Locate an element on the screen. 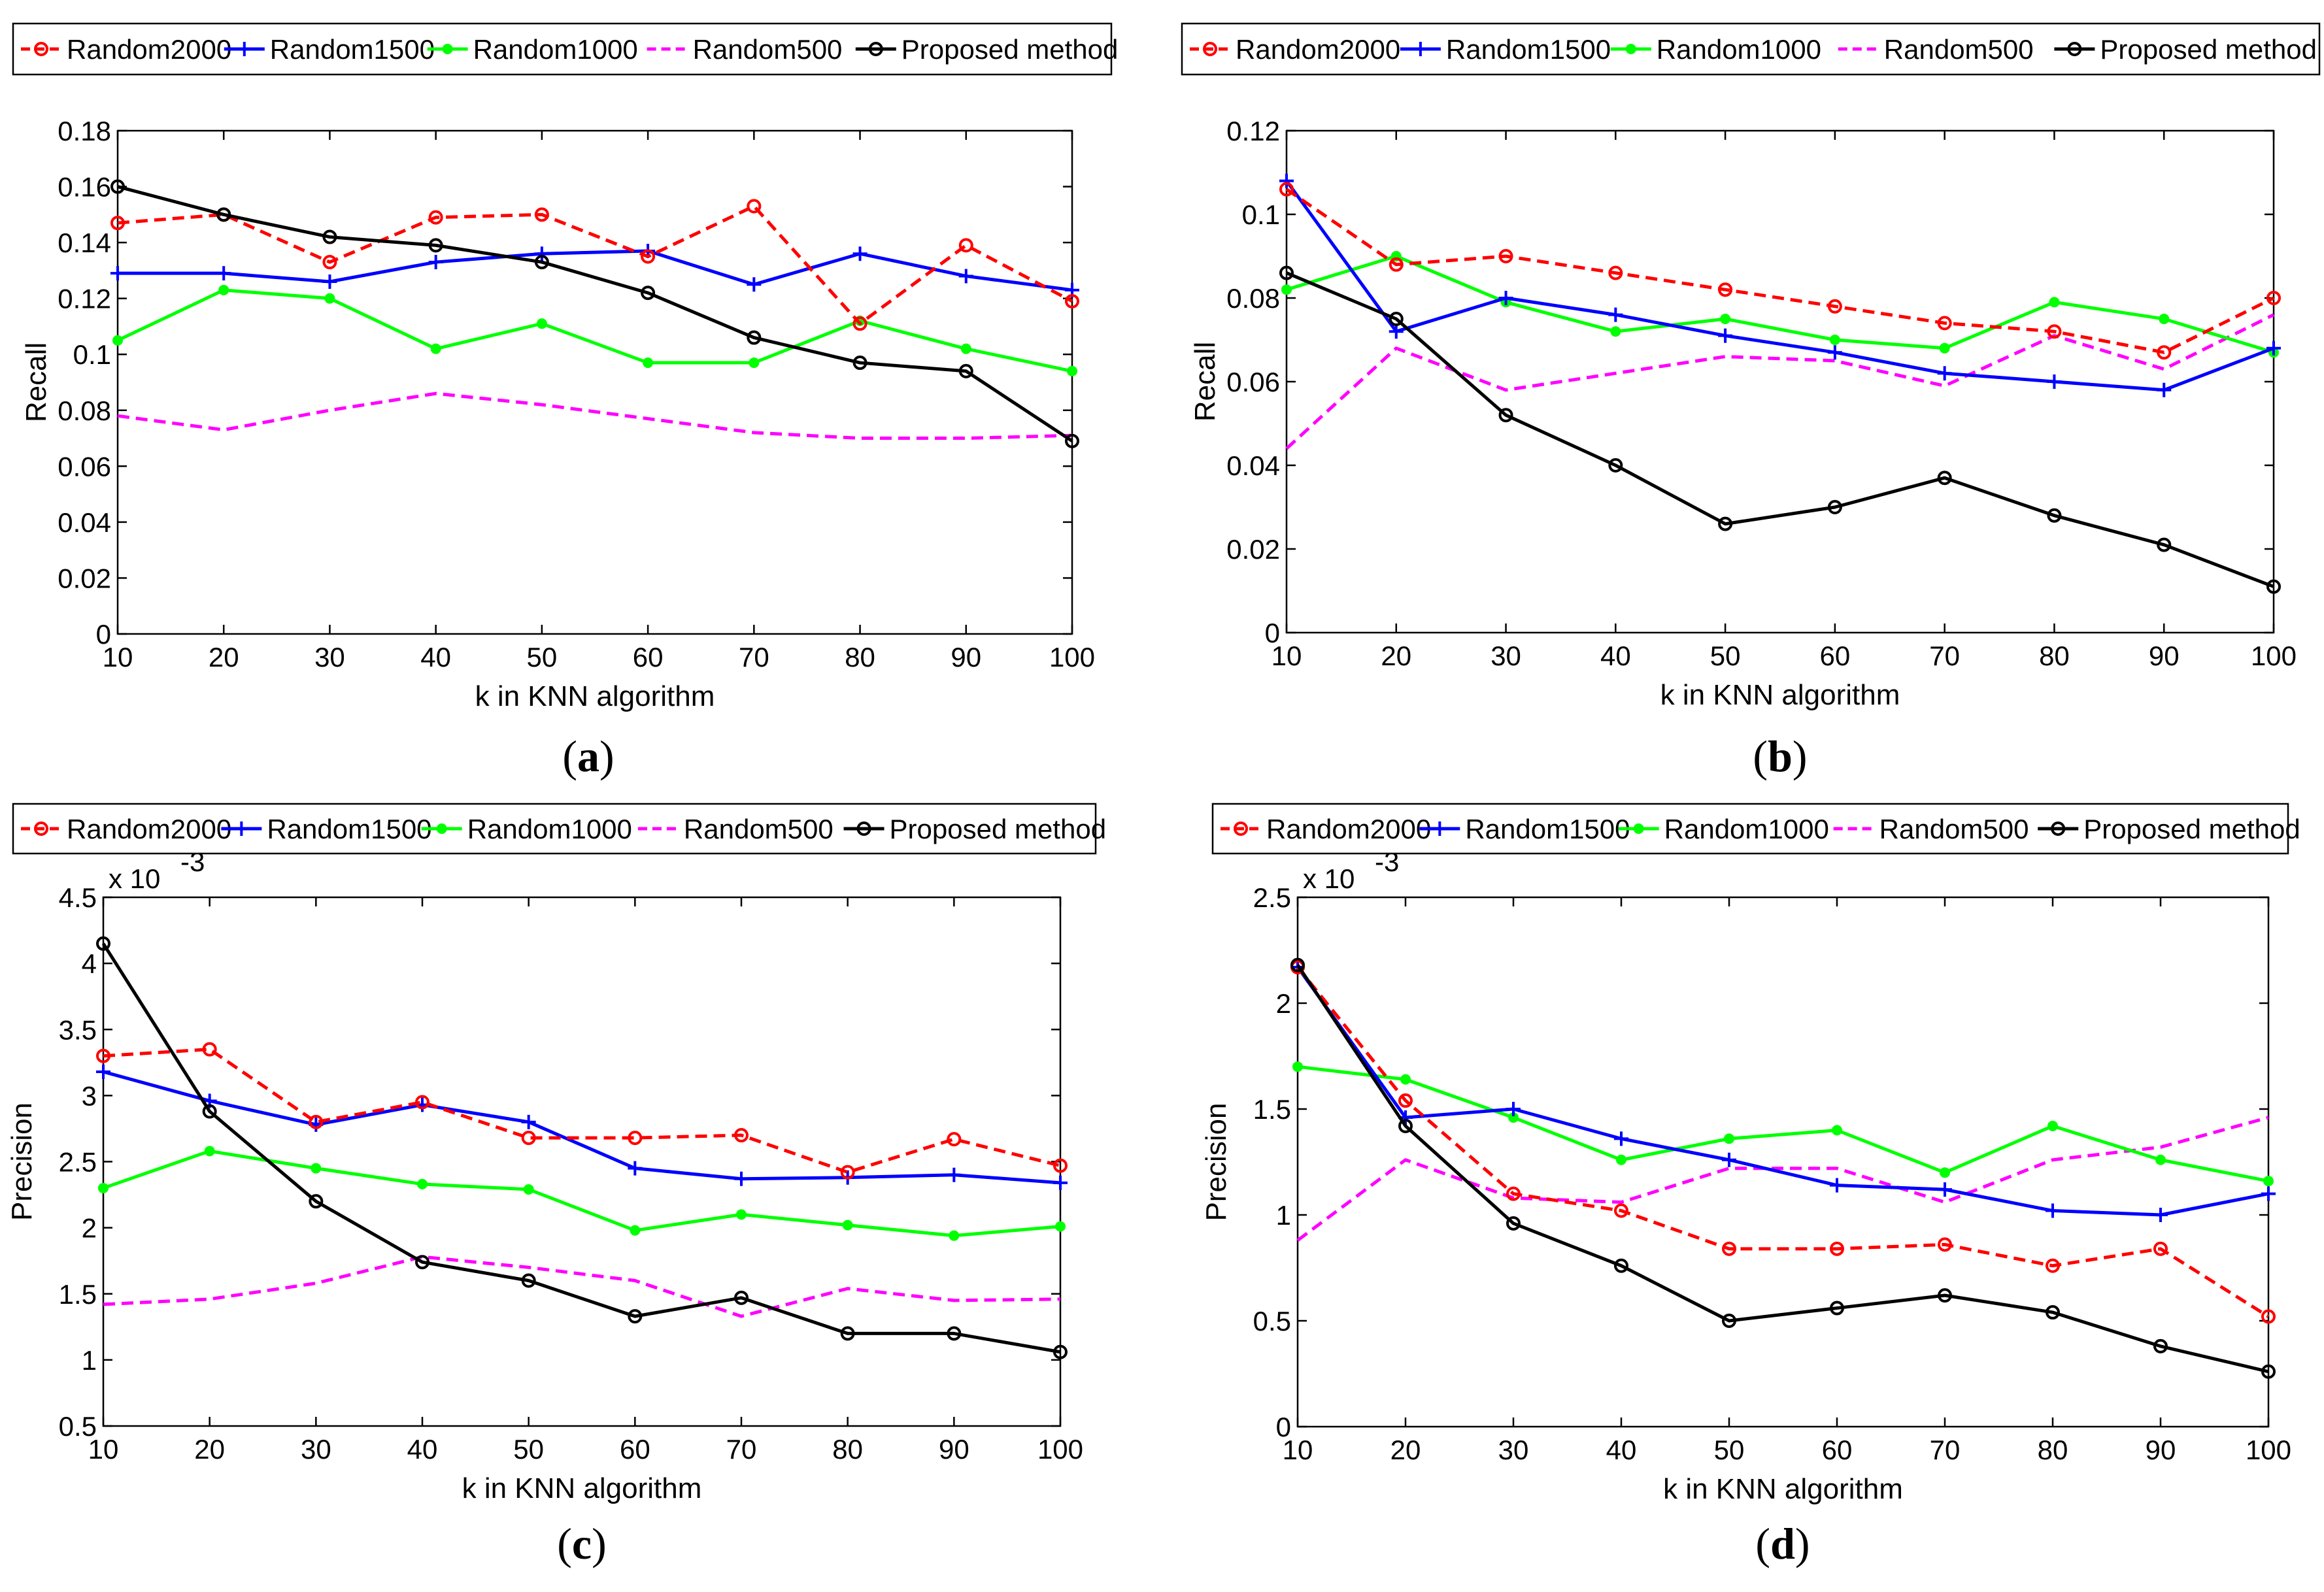 This screenshot has height=1592, width=2324. y-tick-label: 0.08 is located at coordinates (1253, 298).